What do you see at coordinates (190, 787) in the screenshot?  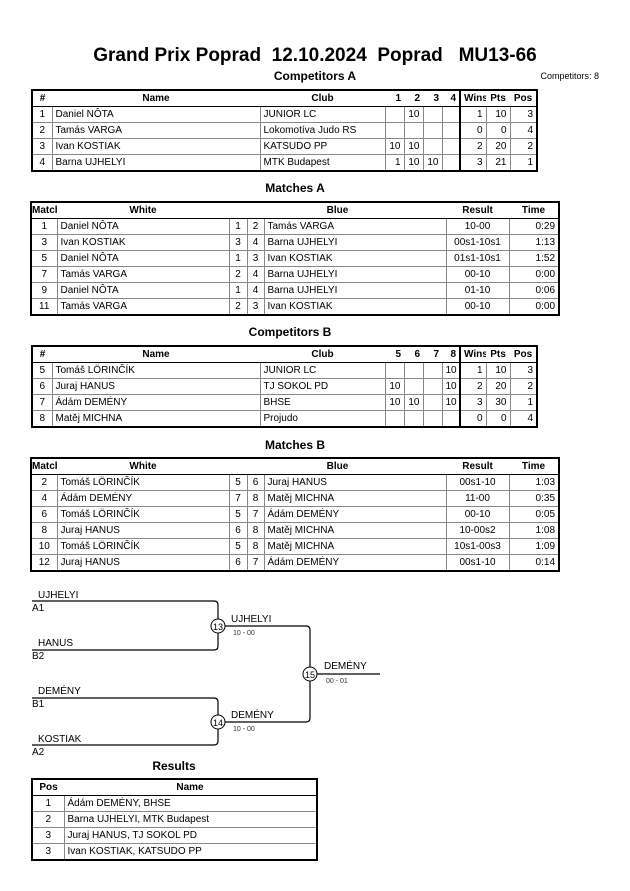 I see `column-header: Name` at bounding box center [190, 787].